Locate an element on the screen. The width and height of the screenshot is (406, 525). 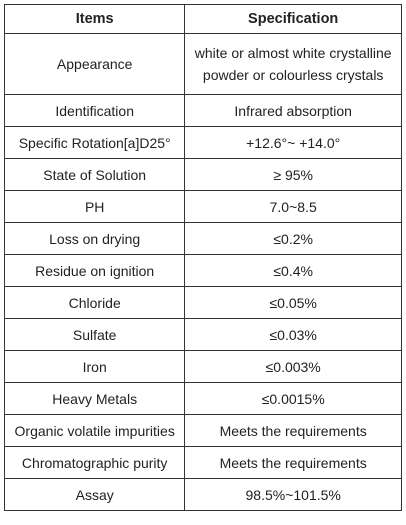
spec-cell: +12.6°~ +14.0° is located at coordinates (293, 142).